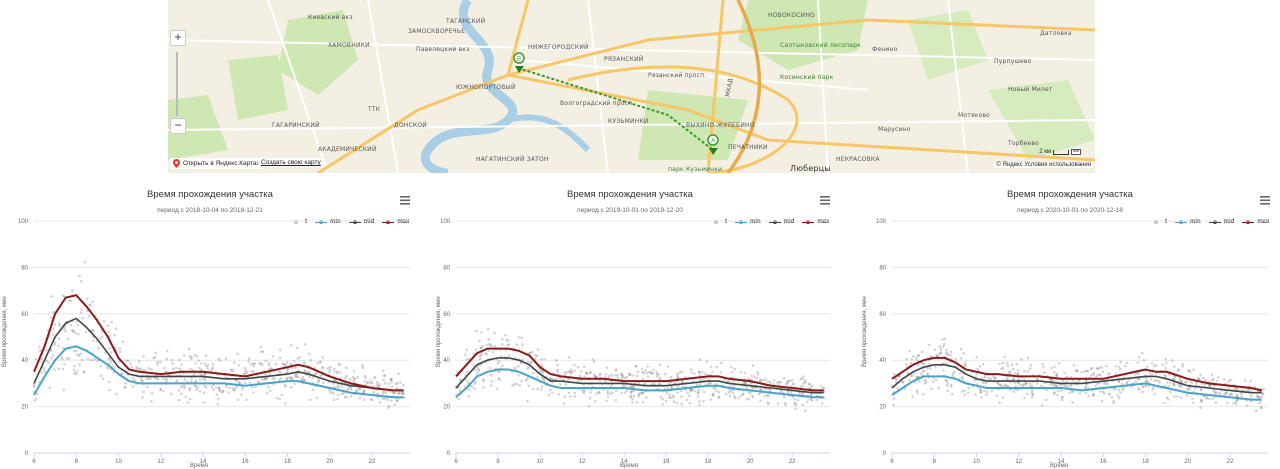 The height and width of the screenshot is (469, 1280). Describe the element at coordinates (713, 147) in the screenshot. I see `route-end-pin: A` at that location.